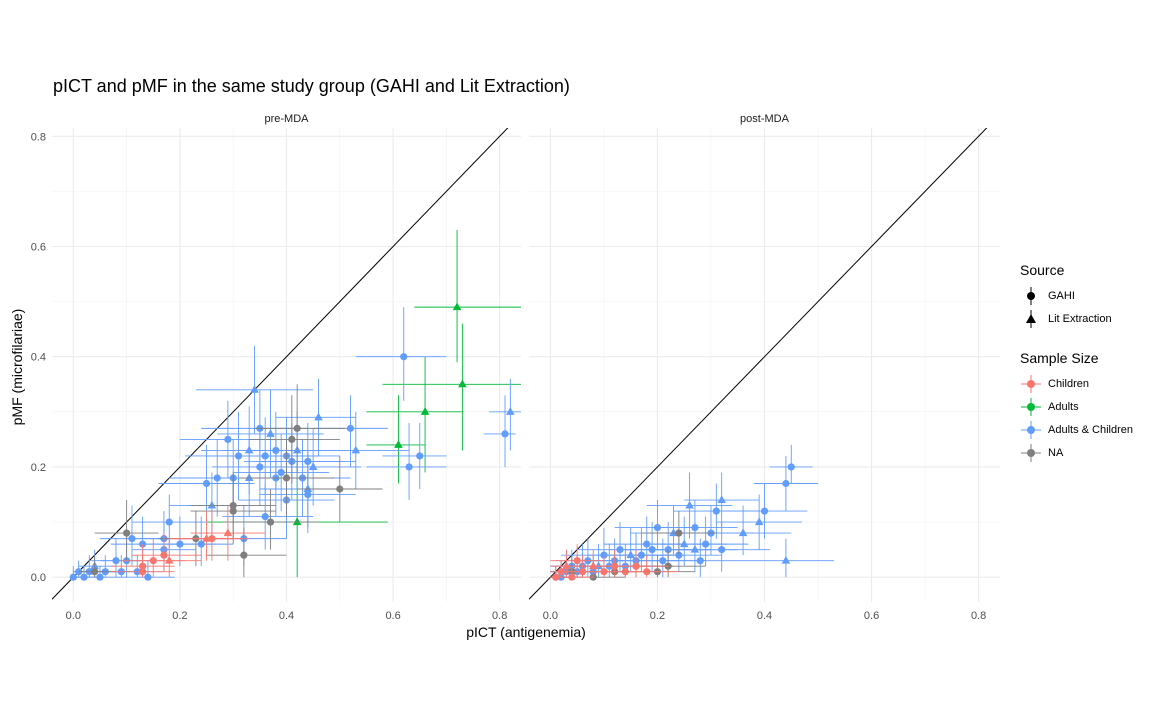  I want to click on legend-item-adults: Adults, so click(1087, 406).